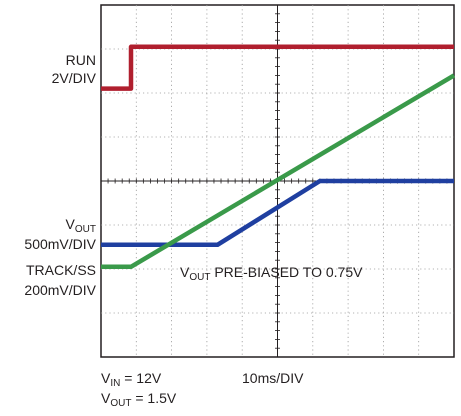 This screenshot has width=461, height=416. I want to click on annotation-sub: OUT, so click(200, 277).